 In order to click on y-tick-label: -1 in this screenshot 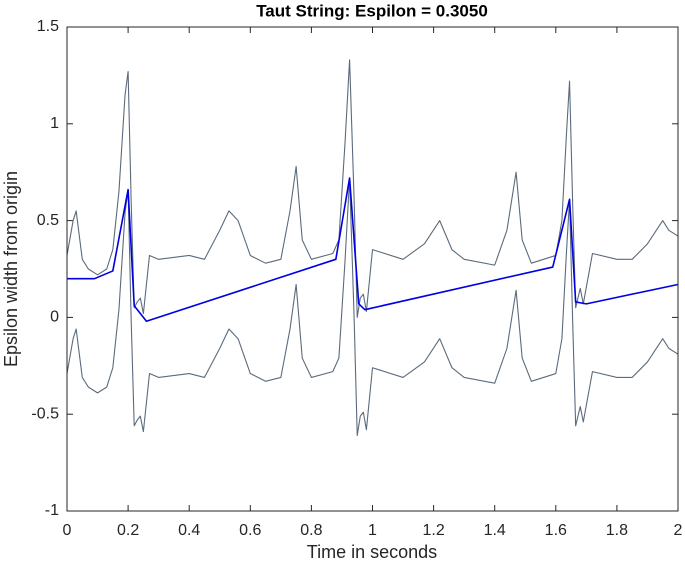, I will do `click(52, 510)`.